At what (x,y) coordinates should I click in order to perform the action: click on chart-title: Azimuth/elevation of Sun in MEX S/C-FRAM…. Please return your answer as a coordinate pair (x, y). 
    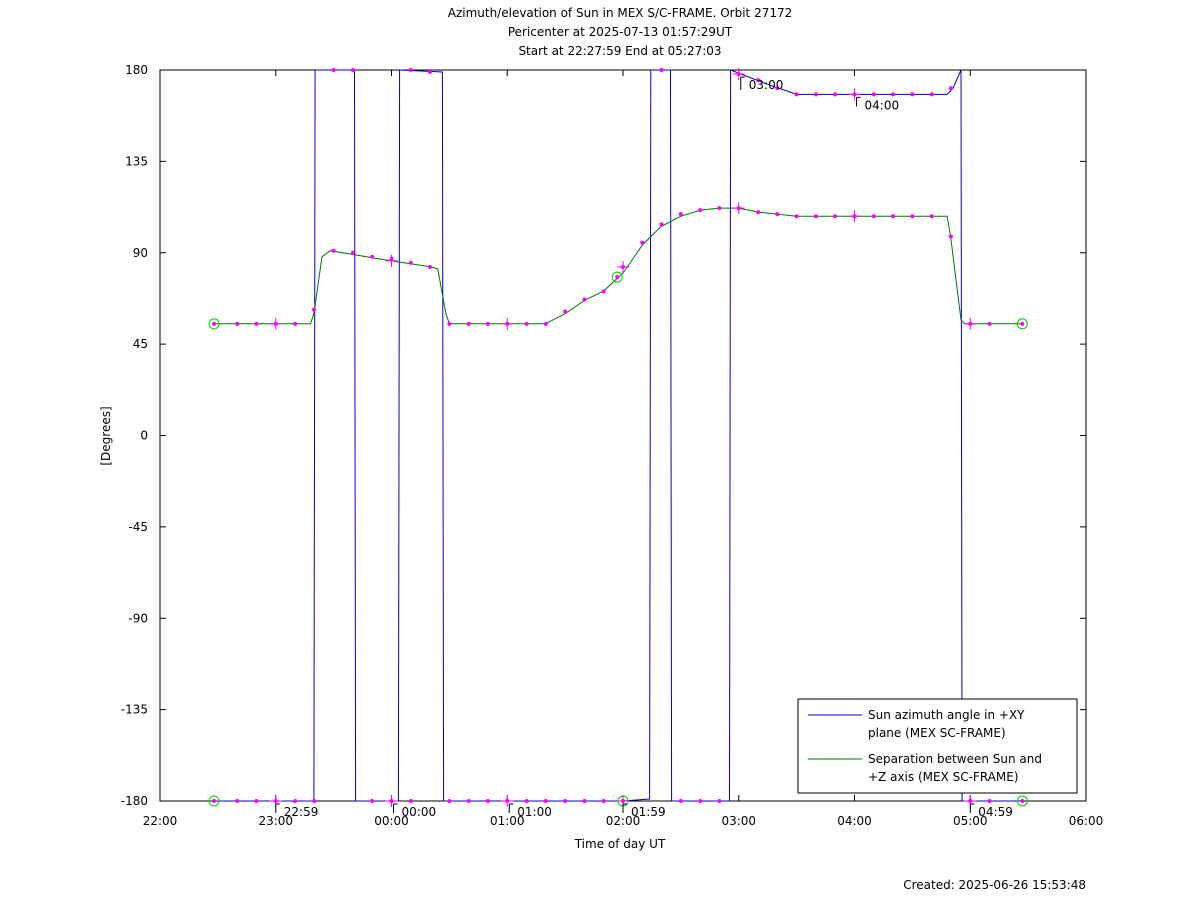
    Looking at the image, I should click on (620, 32).